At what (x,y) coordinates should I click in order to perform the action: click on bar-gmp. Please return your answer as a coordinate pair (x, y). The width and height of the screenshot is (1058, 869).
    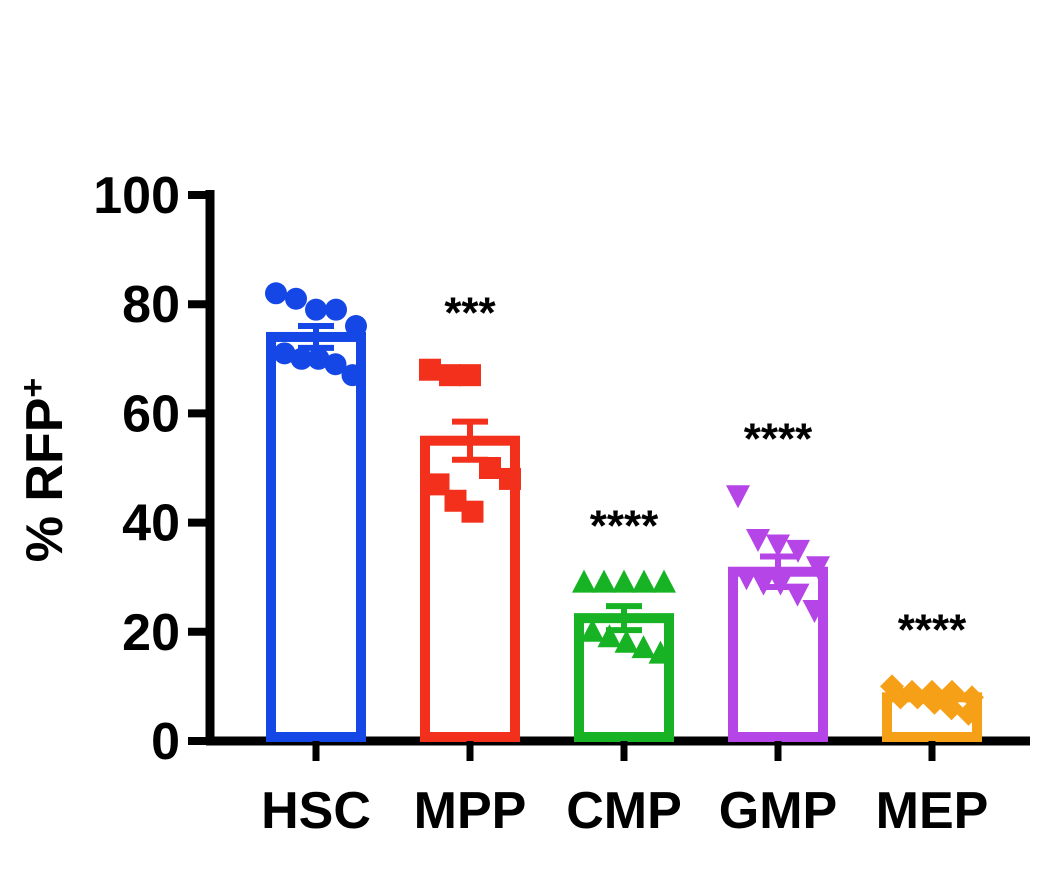
    Looking at the image, I should click on (778, 654).